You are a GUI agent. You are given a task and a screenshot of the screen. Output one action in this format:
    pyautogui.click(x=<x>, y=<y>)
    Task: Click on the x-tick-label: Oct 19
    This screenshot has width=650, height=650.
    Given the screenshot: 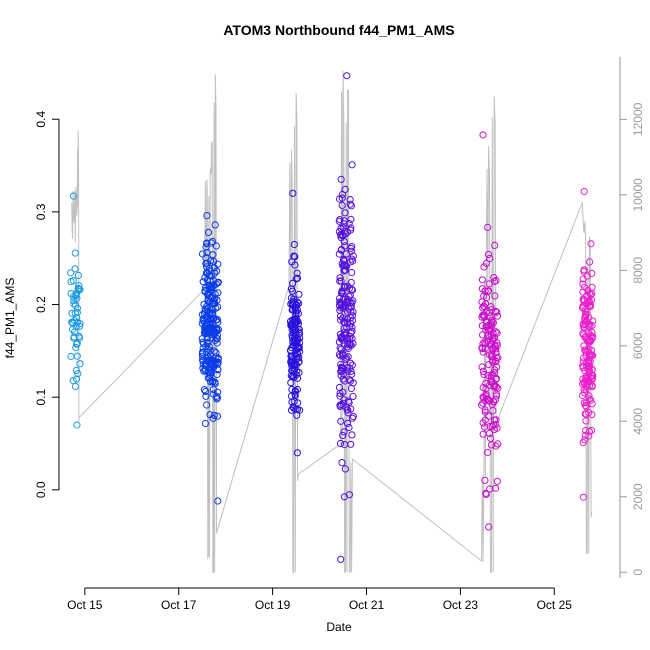 What is the action you would take?
    pyautogui.click(x=273, y=605)
    